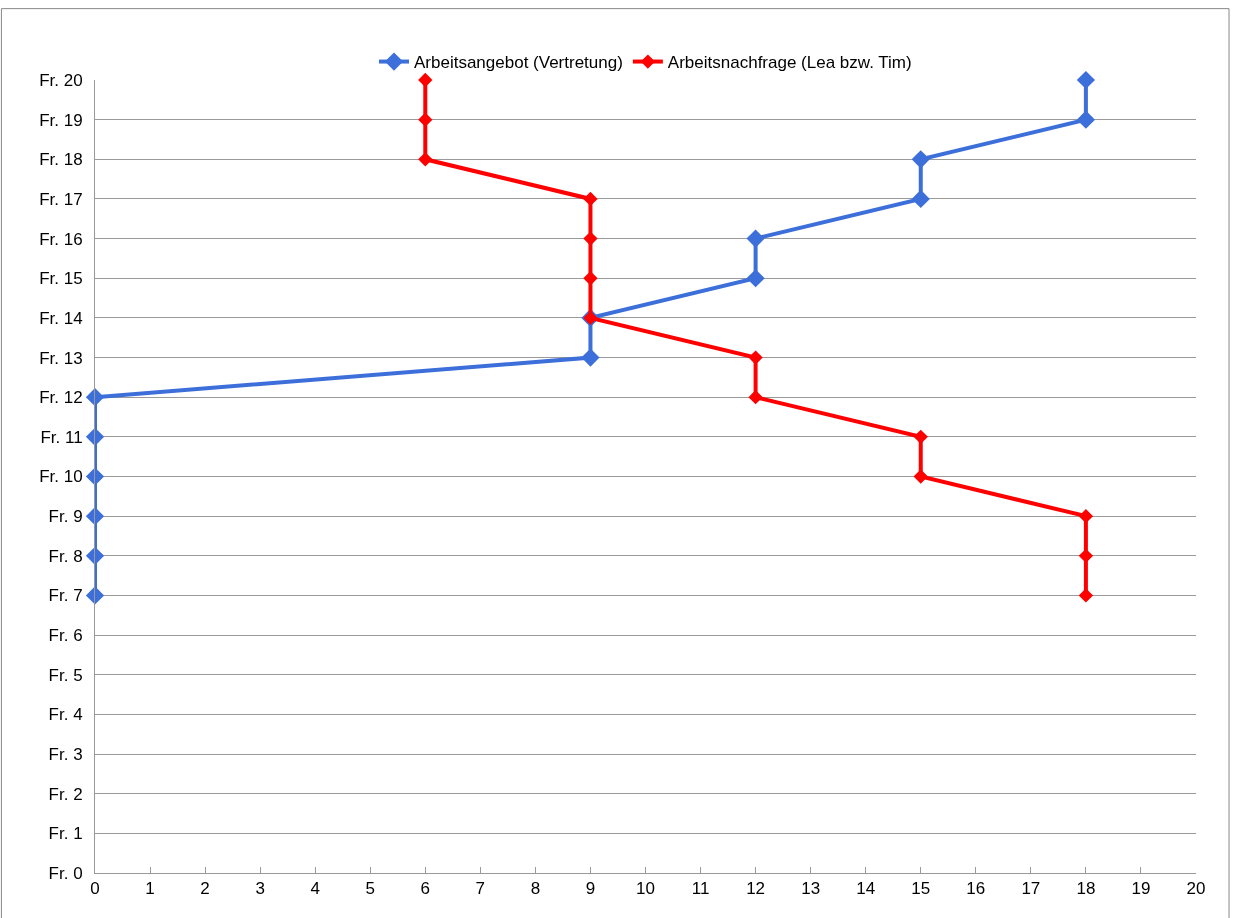 The height and width of the screenshot is (918, 1234). I want to click on y-tick-label: Fr. 10, so click(61, 477).